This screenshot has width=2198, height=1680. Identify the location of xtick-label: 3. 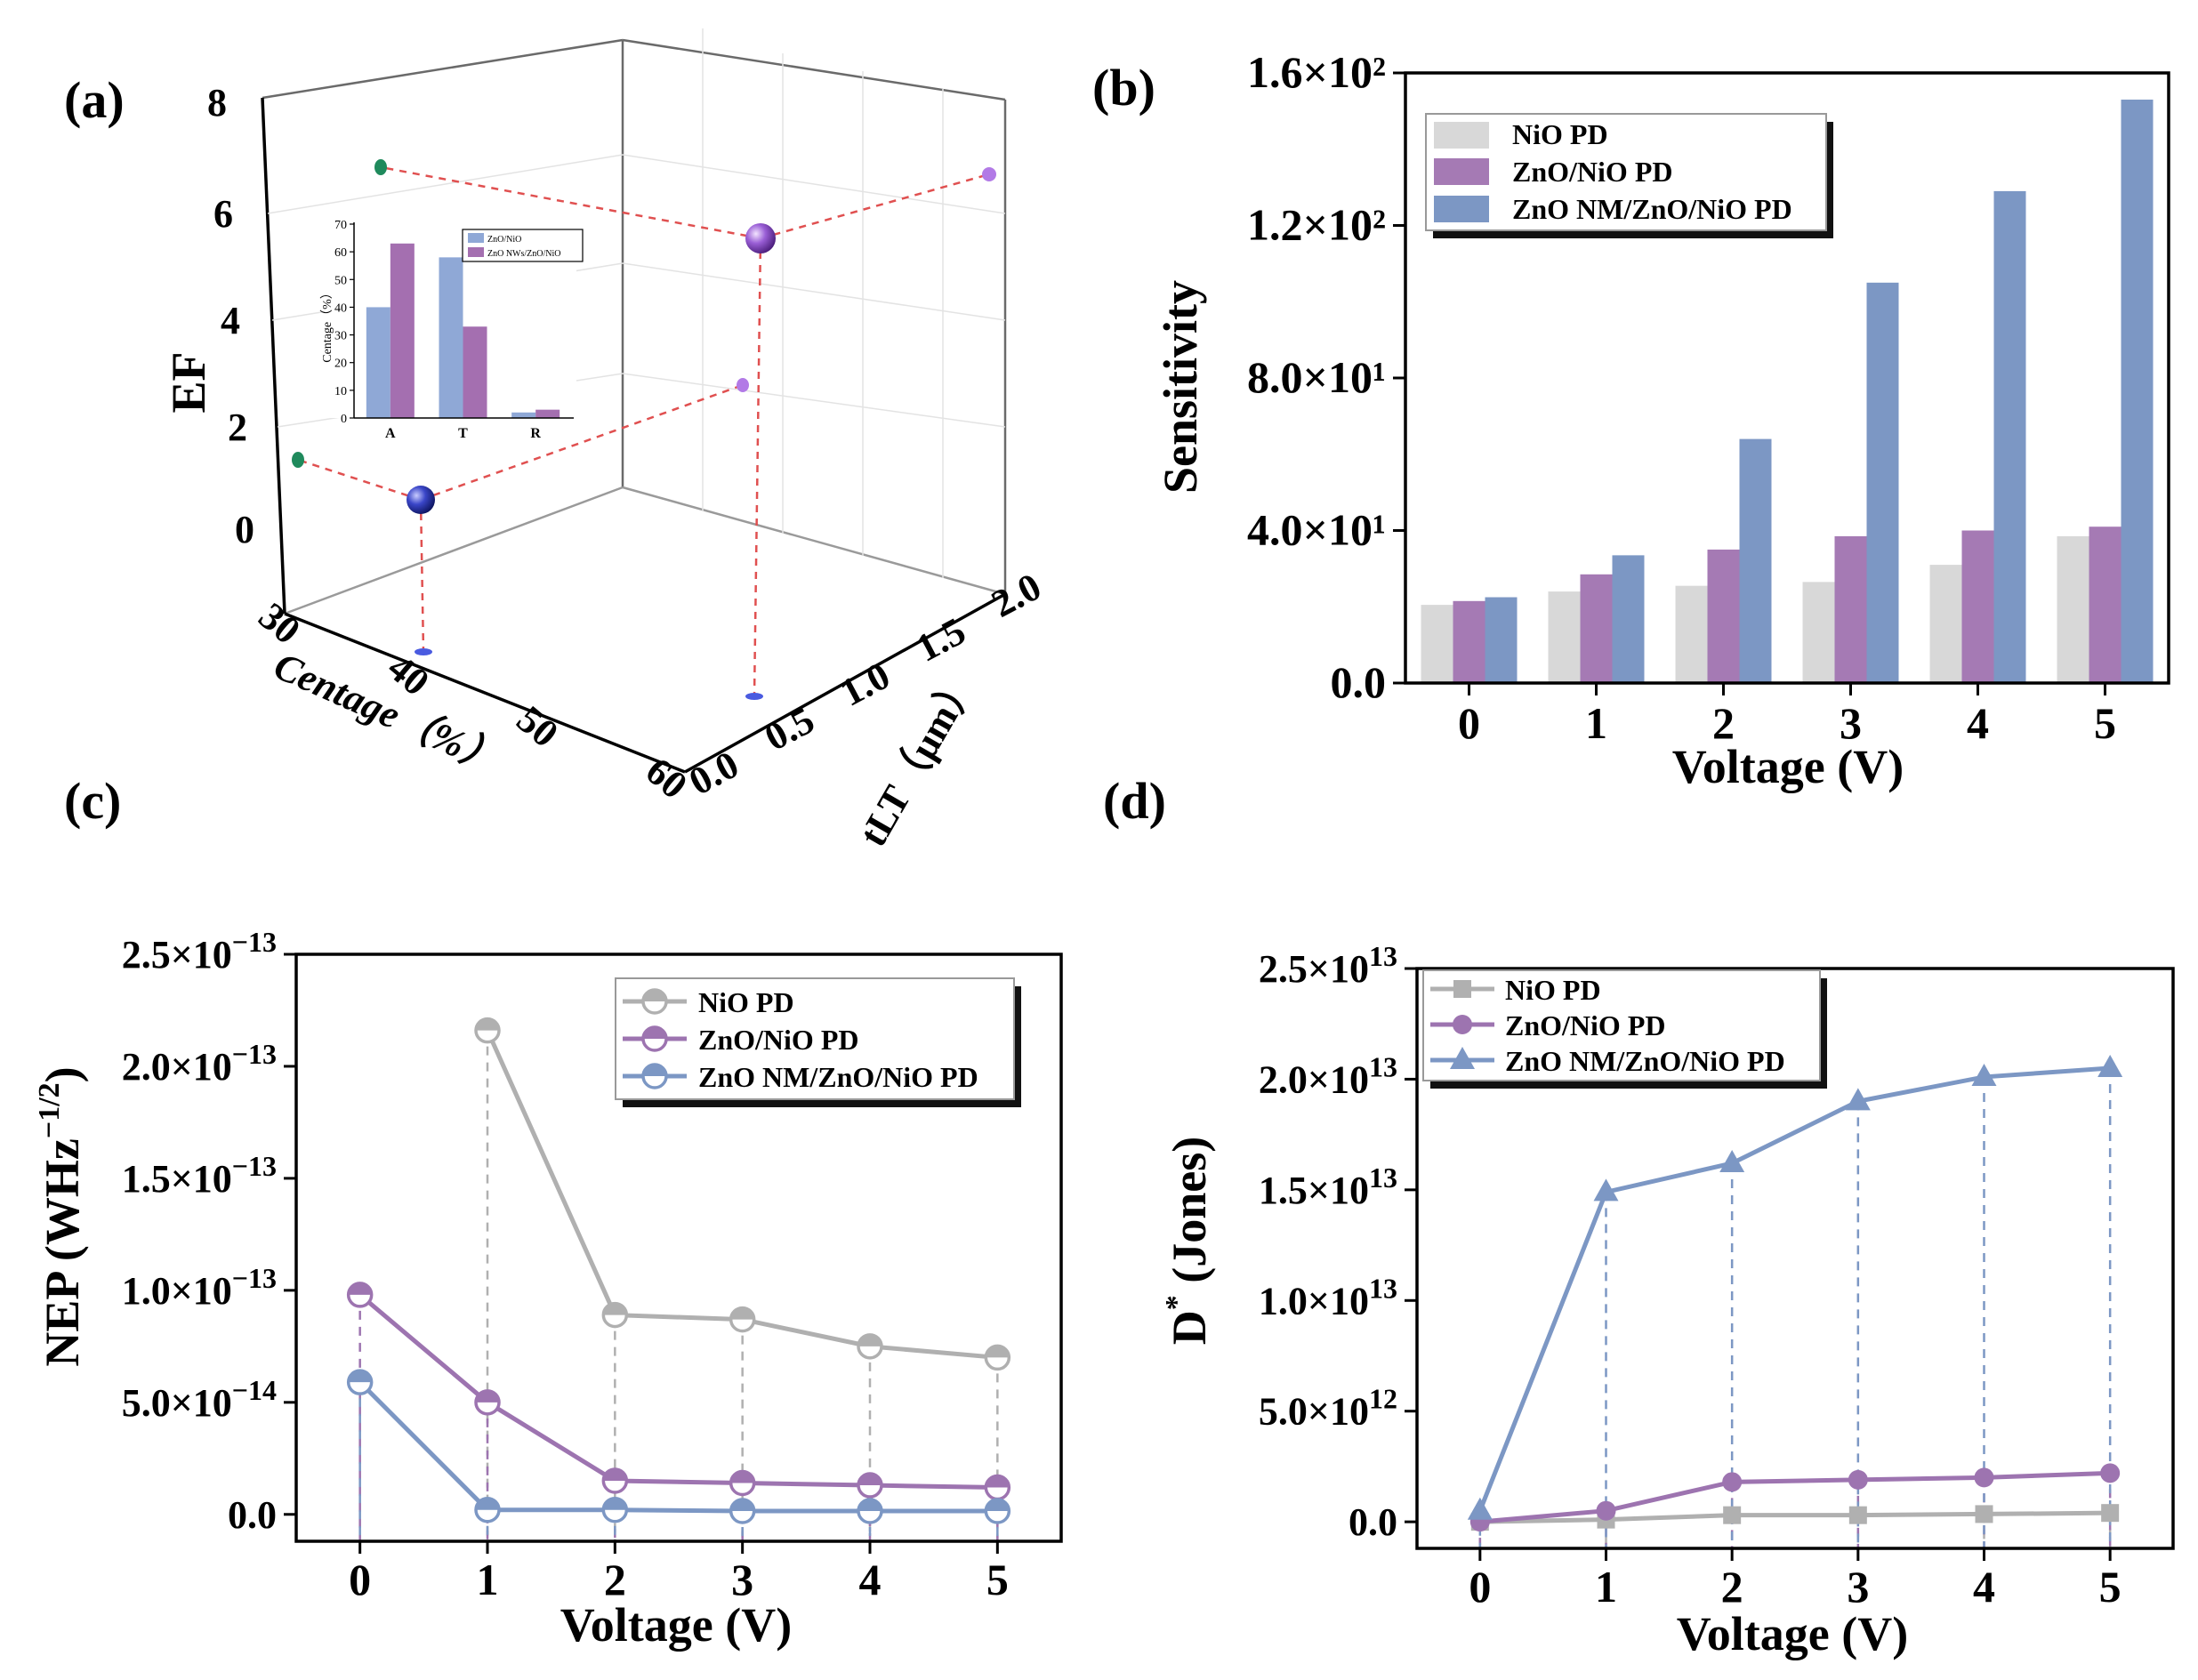
(1858, 1587).